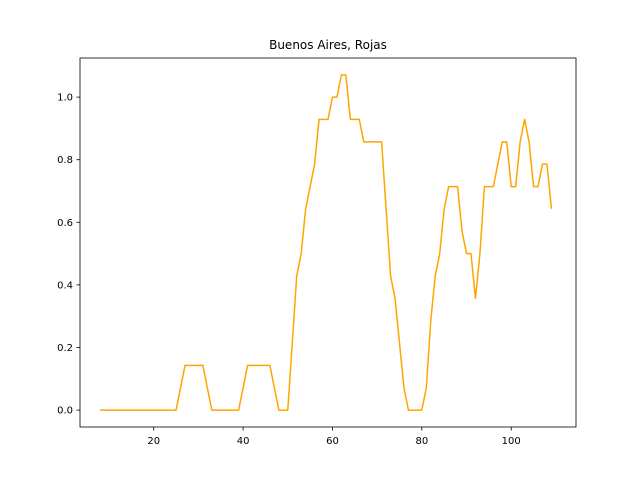 The width and height of the screenshot is (640, 480). Describe the element at coordinates (65, 160) in the screenshot. I see `y-tick-label: 0.8` at that location.